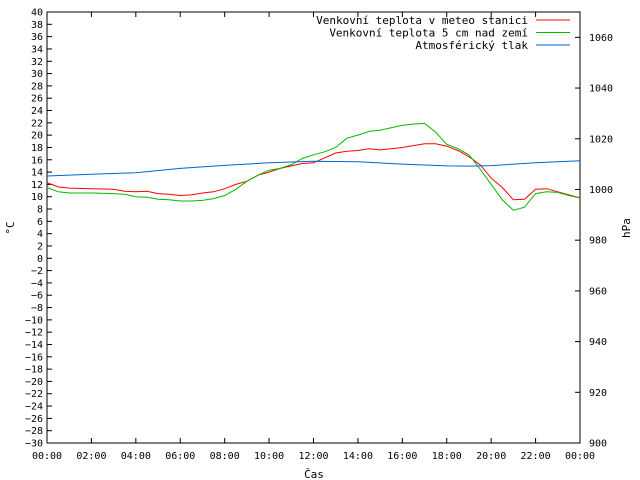  What do you see at coordinates (40, 246) in the screenshot?
I see `y-tick-label: 2` at bounding box center [40, 246].